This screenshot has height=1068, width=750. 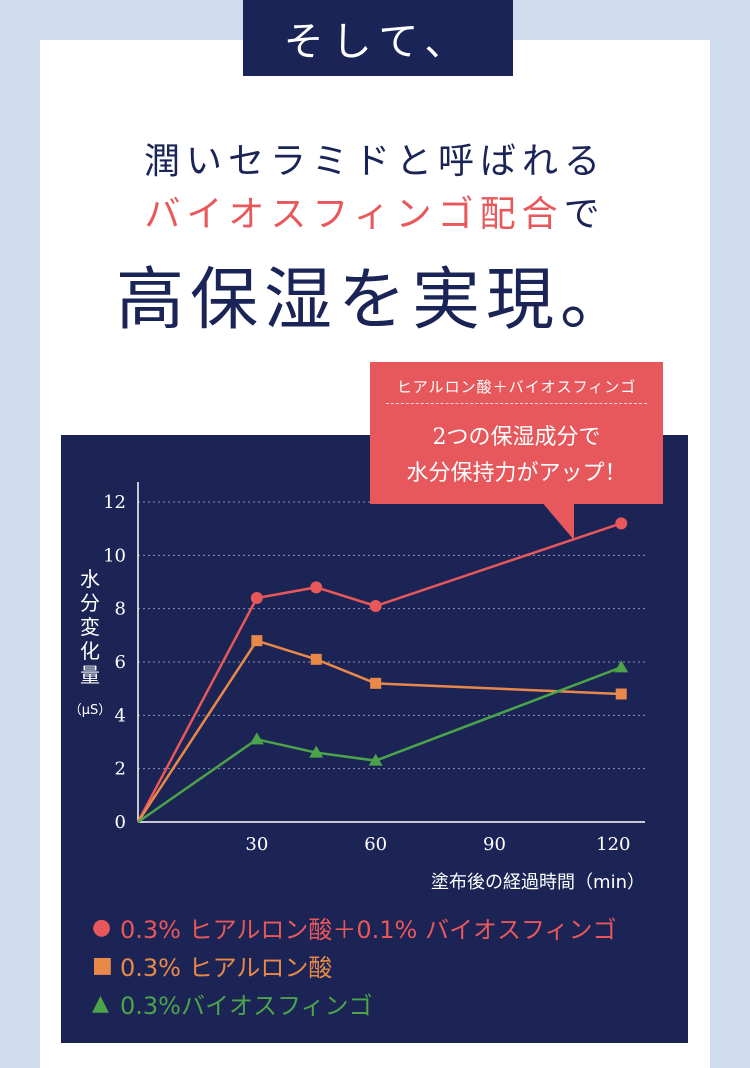 I want to click on y-axis-label-char: 水, so click(x=90, y=579).